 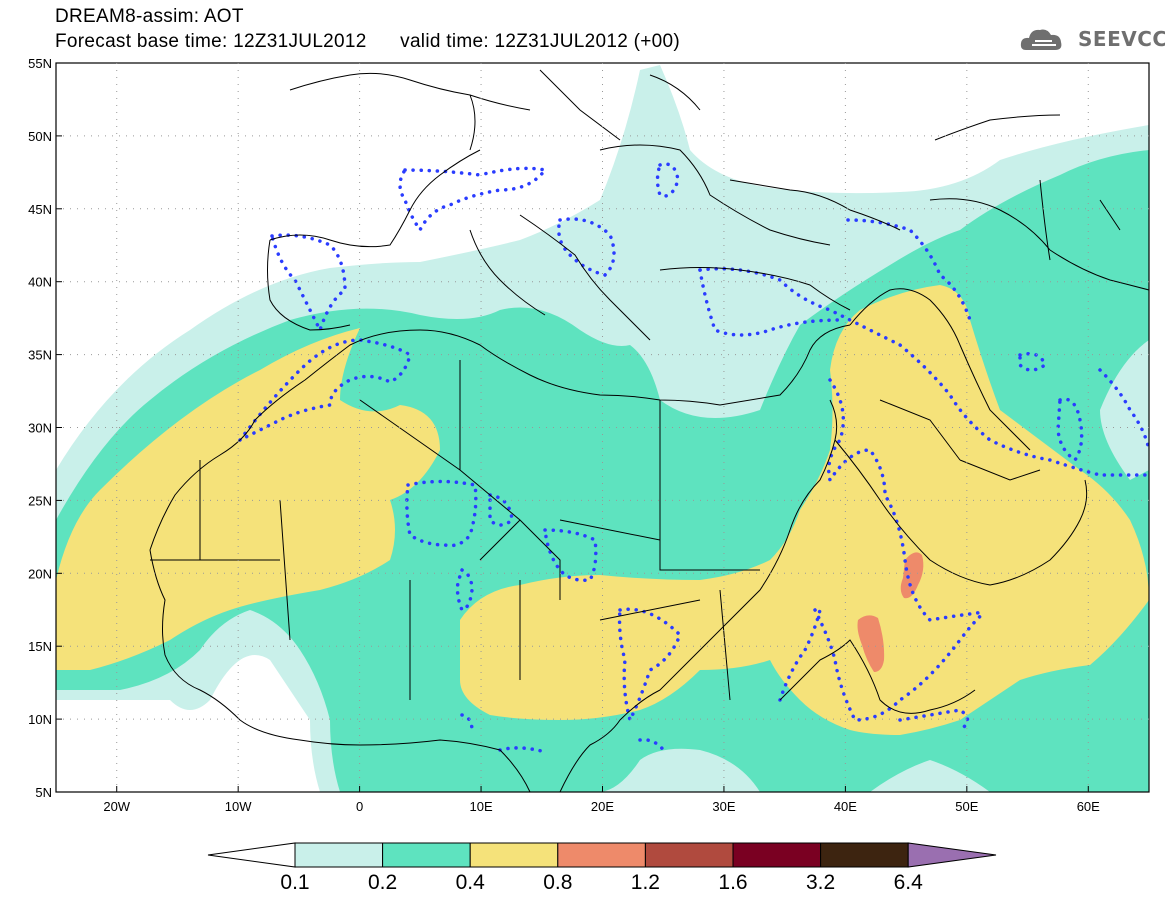 I want to click on aot-field-0.8-a, so click(x=912, y=575).